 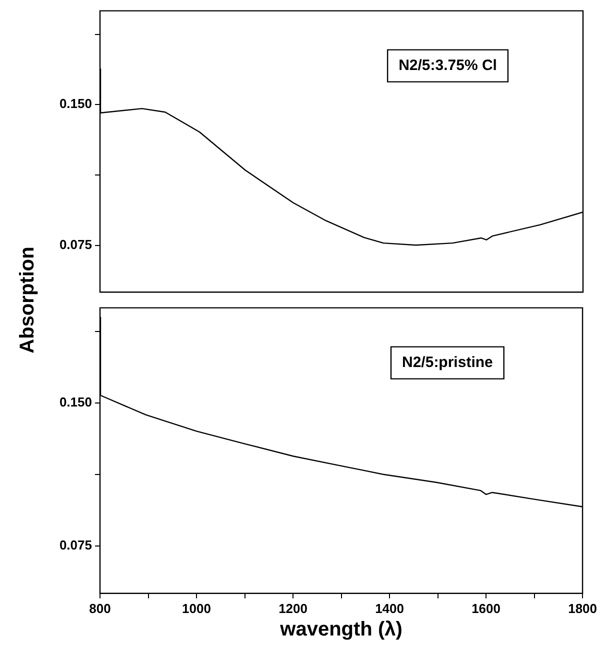 I want to click on x-tick-label: 1800, so click(x=582, y=608).